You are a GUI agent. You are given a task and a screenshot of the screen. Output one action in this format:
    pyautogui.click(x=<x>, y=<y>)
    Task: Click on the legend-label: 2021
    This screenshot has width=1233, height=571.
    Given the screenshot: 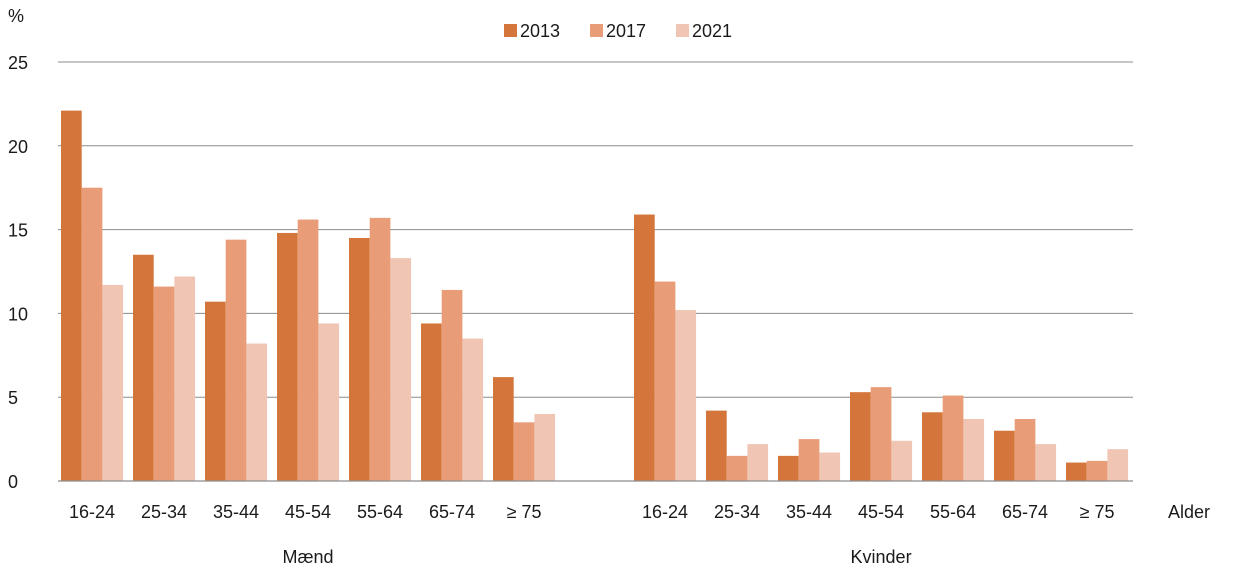 What is the action you would take?
    pyautogui.click(x=712, y=31)
    